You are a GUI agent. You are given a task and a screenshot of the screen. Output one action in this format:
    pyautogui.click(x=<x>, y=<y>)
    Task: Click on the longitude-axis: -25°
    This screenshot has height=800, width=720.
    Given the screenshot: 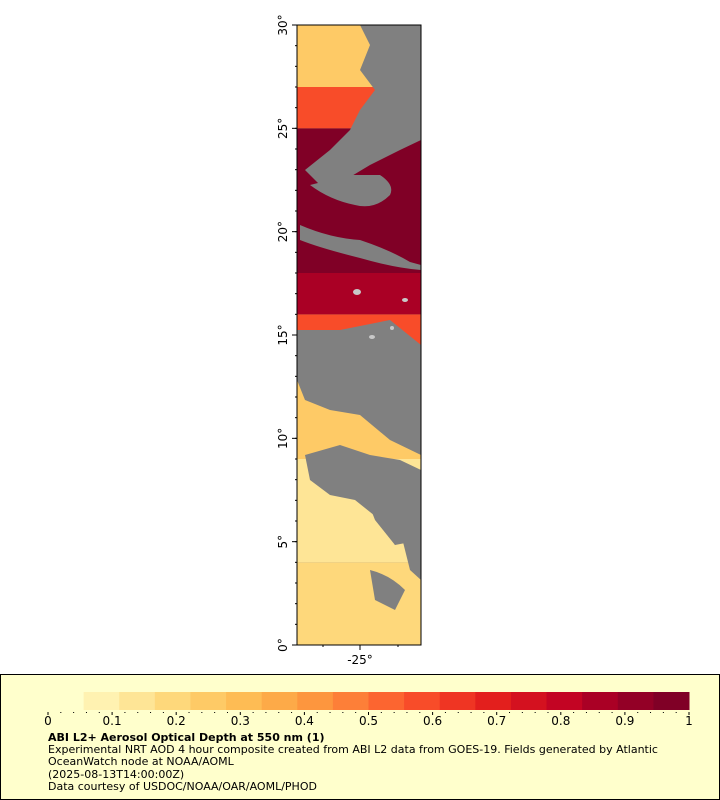 What is the action you would take?
    pyautogui.click(x=360, y=656)
    